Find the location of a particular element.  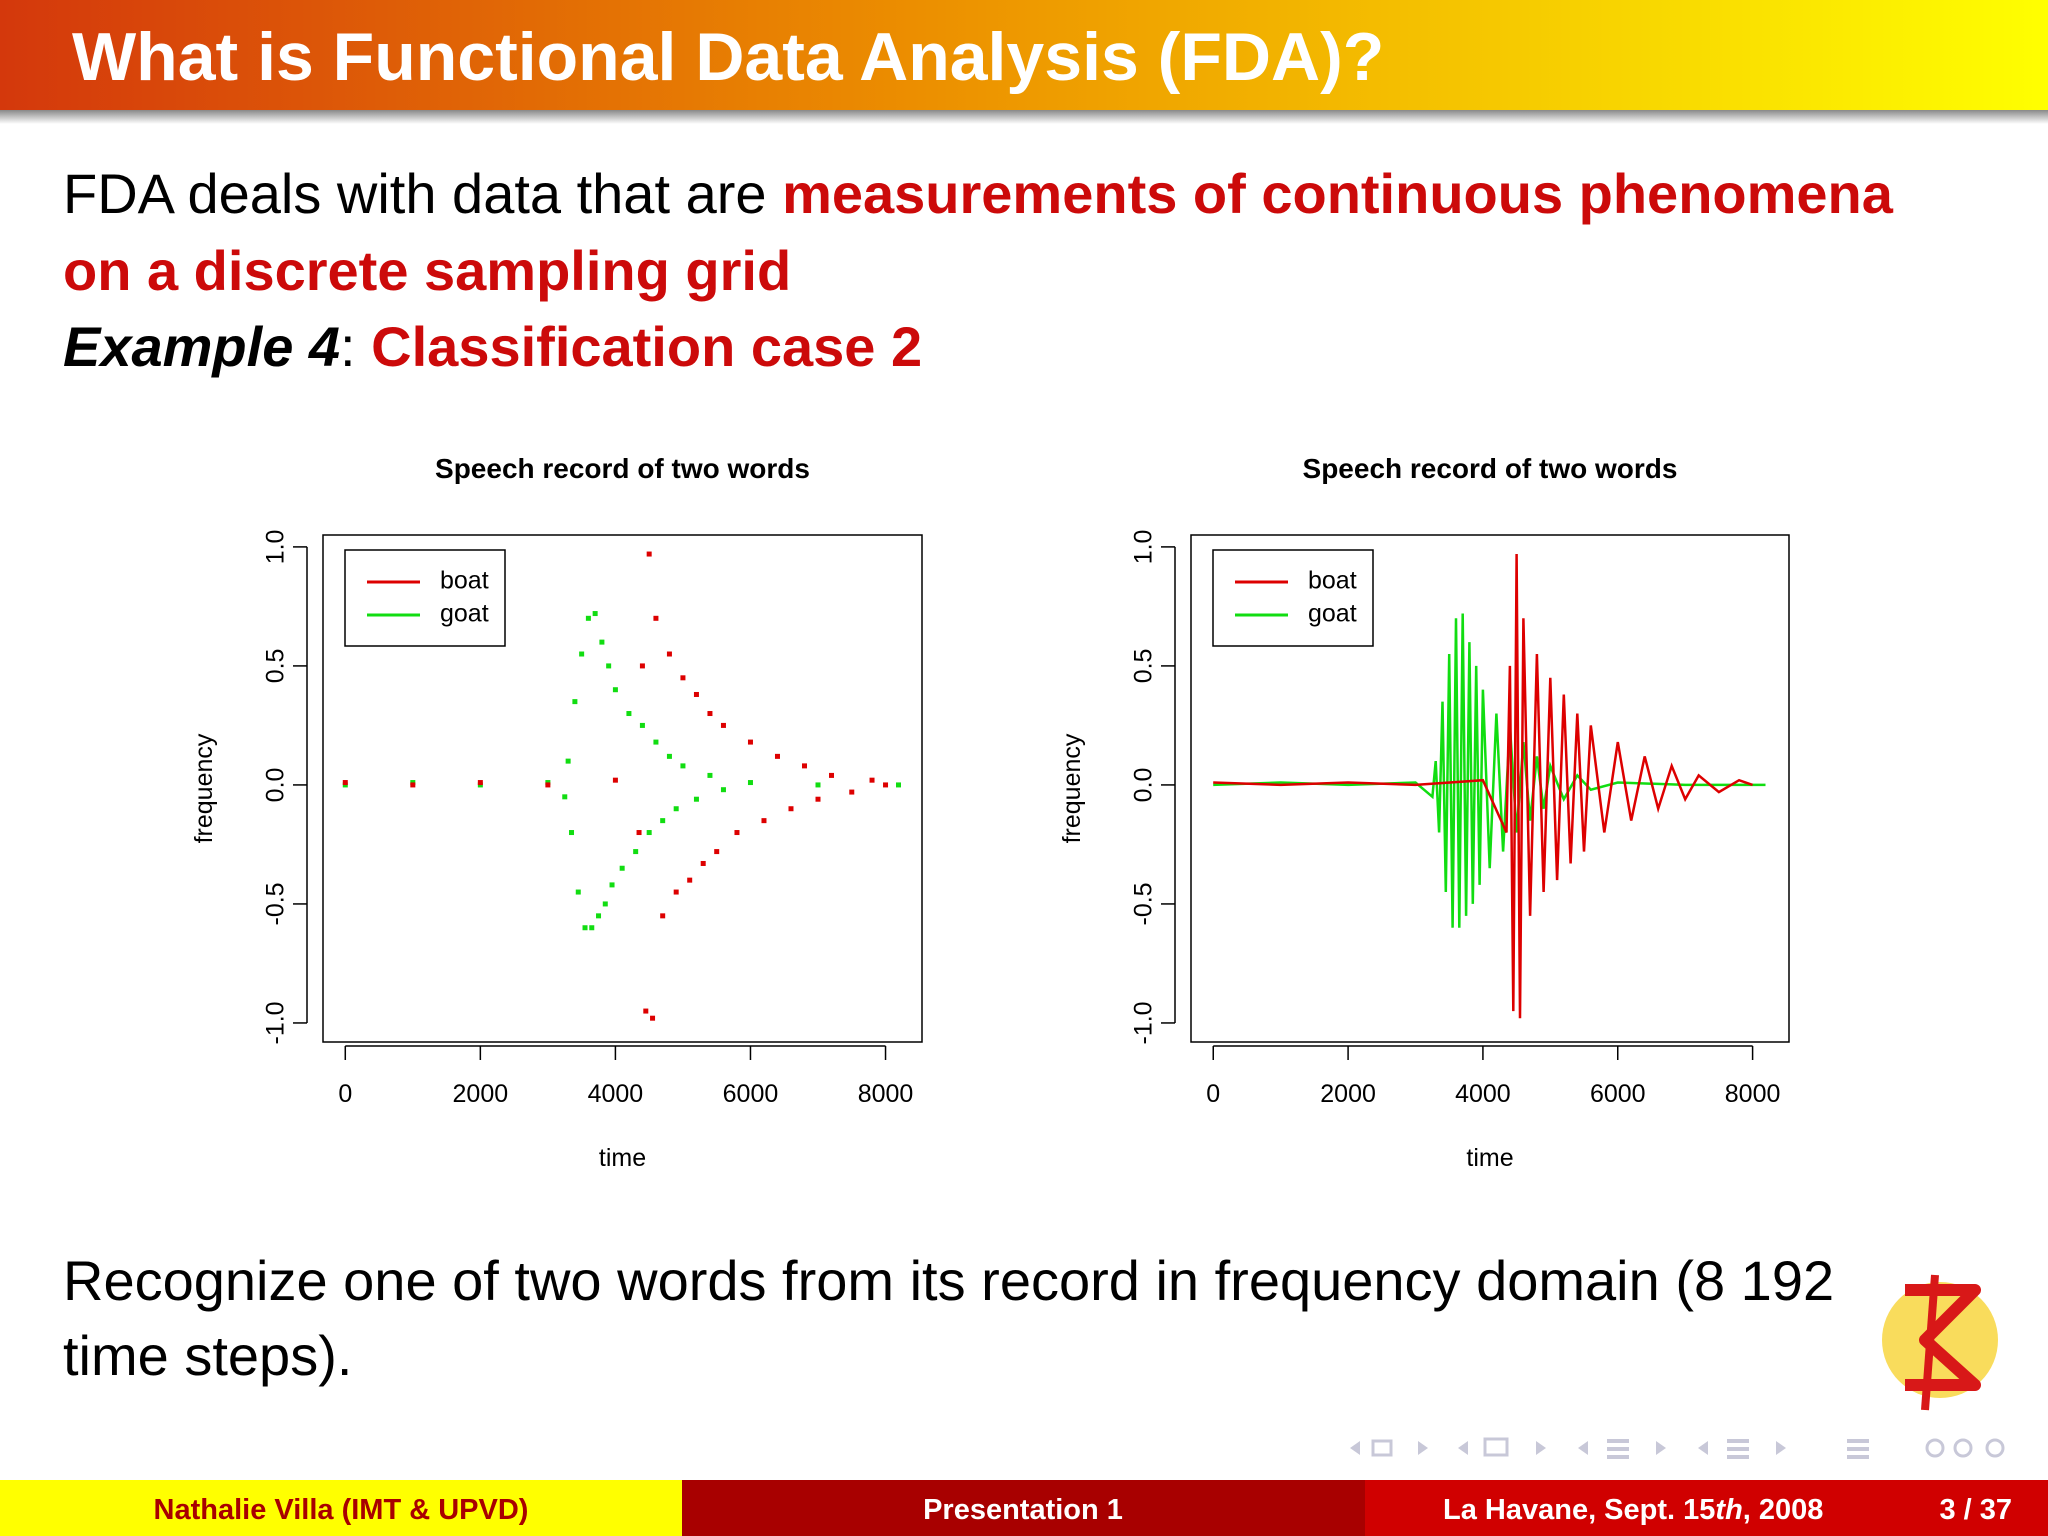

nav-subsection is located at coordinates (1618, 1441).